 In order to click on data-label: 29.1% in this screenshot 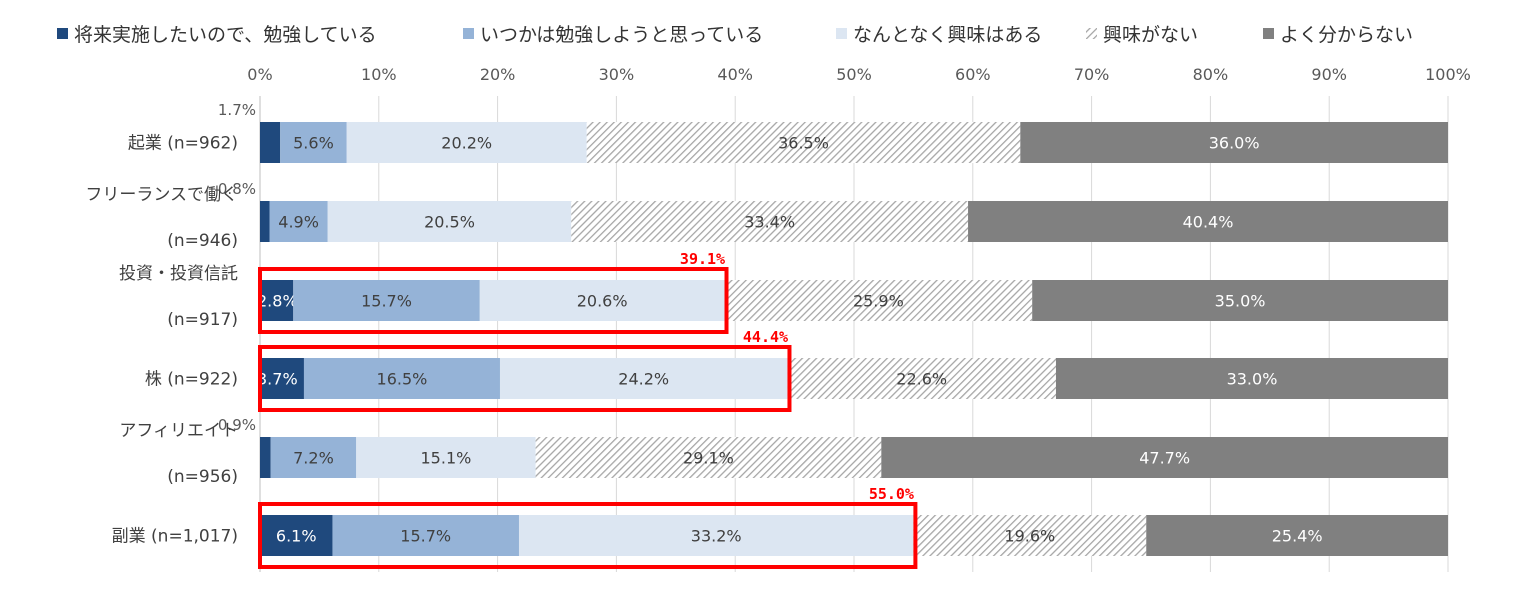, I will do `click(708, 458)`.